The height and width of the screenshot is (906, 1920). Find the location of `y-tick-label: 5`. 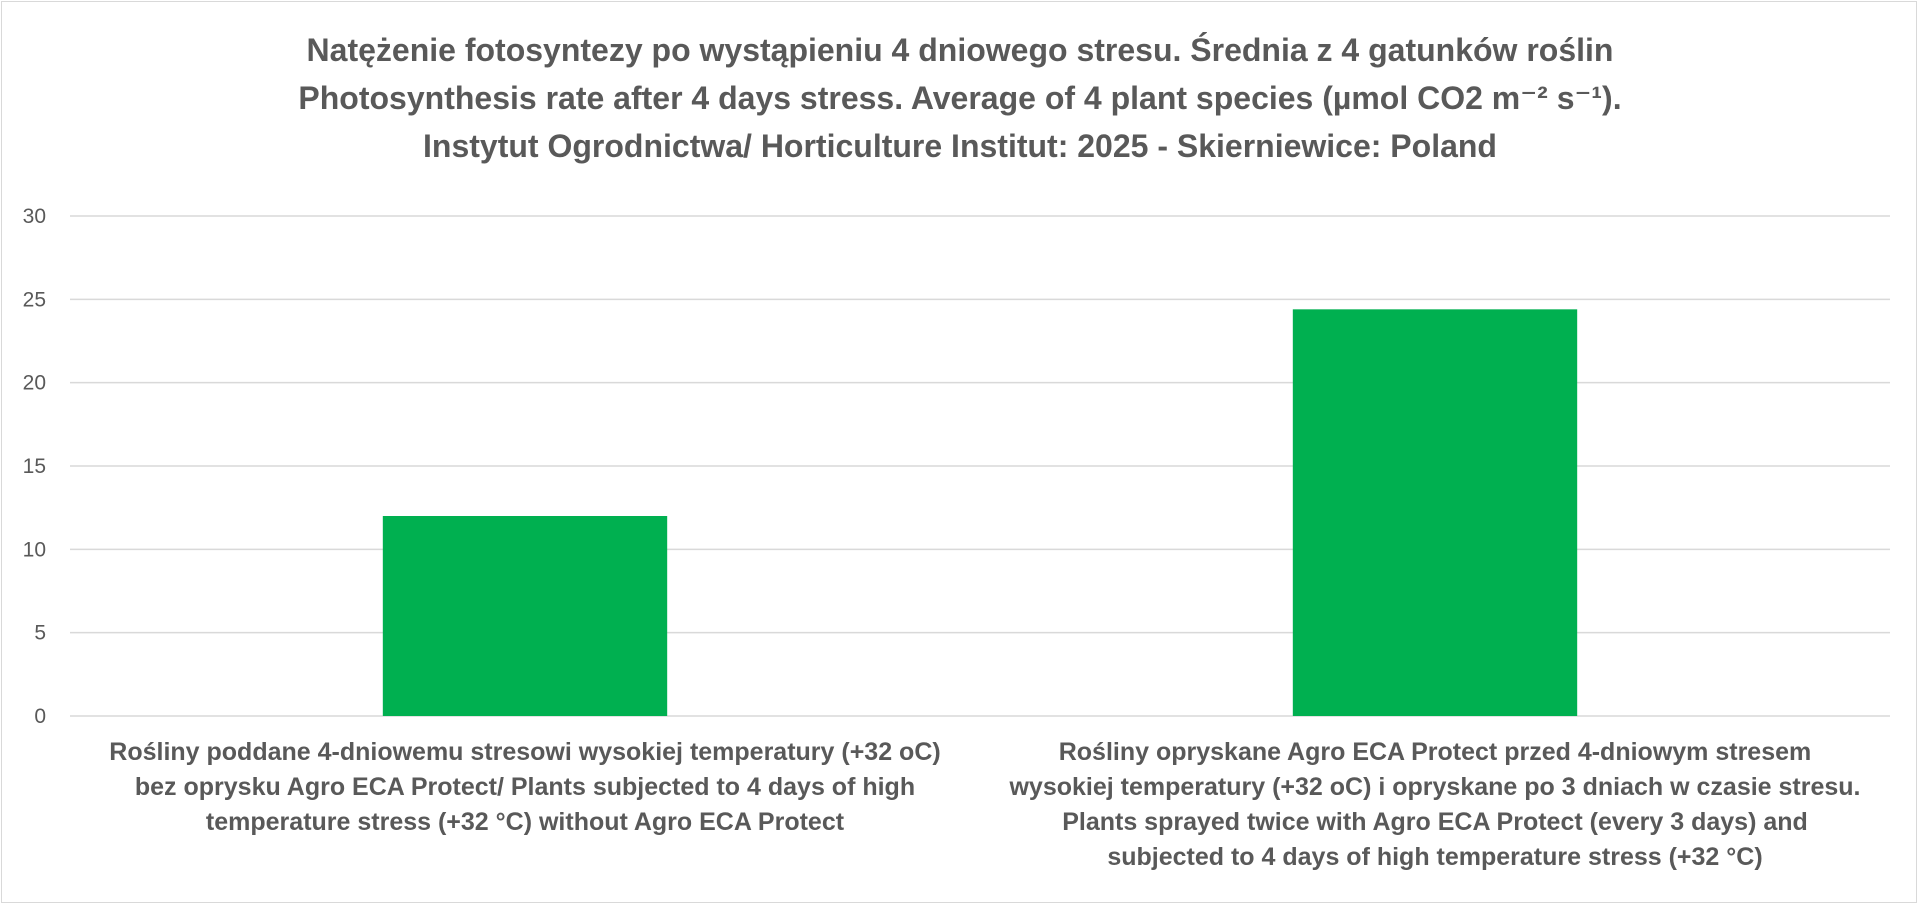

y-tick-label: 5 is located at coordinates (40, 633).